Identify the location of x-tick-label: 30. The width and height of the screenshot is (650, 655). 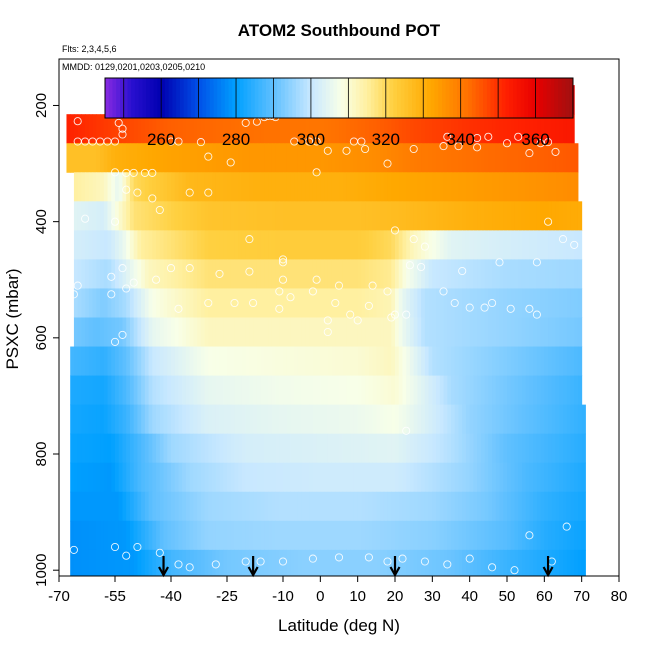
(432, 596).